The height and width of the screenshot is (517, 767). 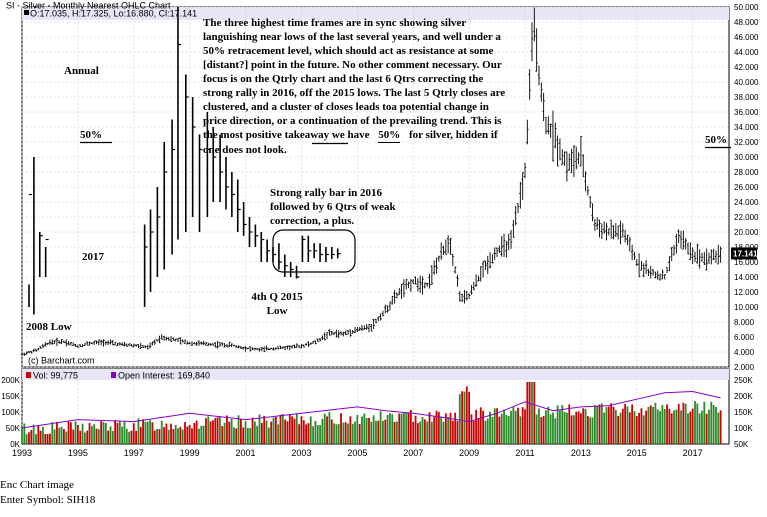 I want to click on y-tick-label: 22.000, so click(x=746, y=217).